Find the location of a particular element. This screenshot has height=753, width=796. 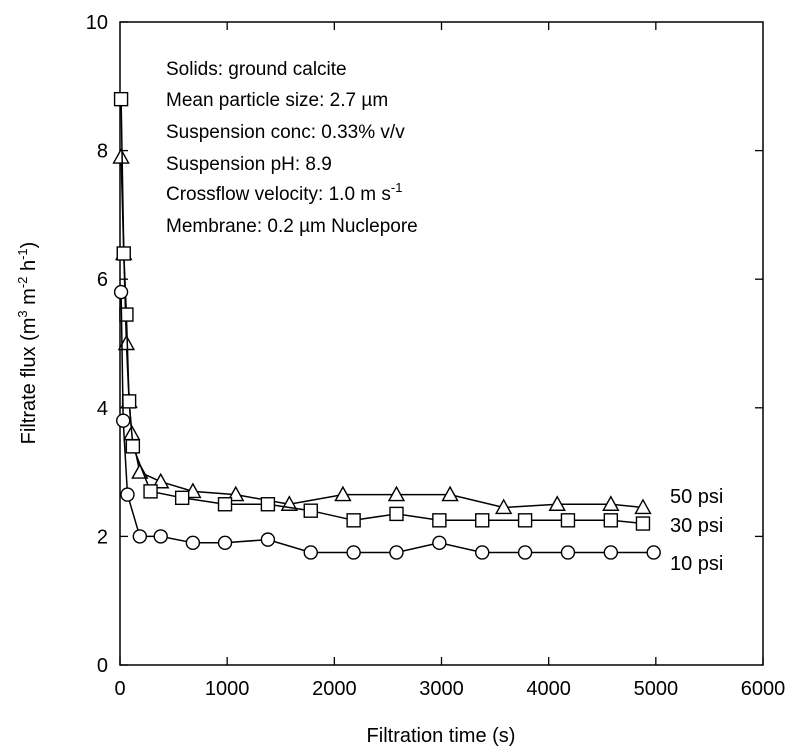

y-tick-label: 8 is located at coordinates (102, 152).